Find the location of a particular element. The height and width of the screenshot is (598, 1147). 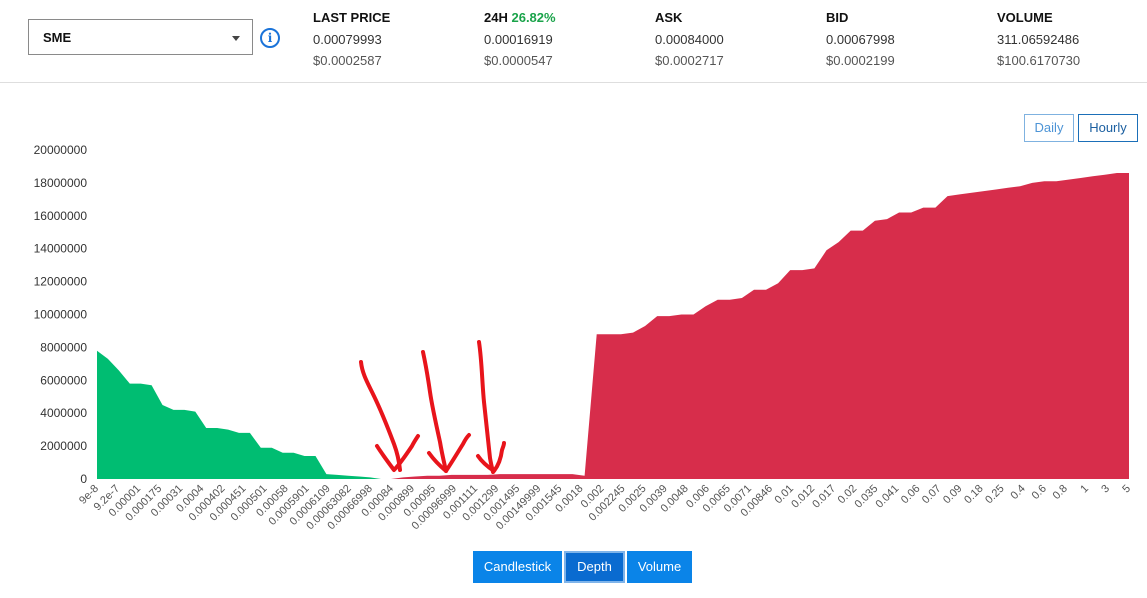

stat-label: VOLUME is located at coordinates (1025, 17).